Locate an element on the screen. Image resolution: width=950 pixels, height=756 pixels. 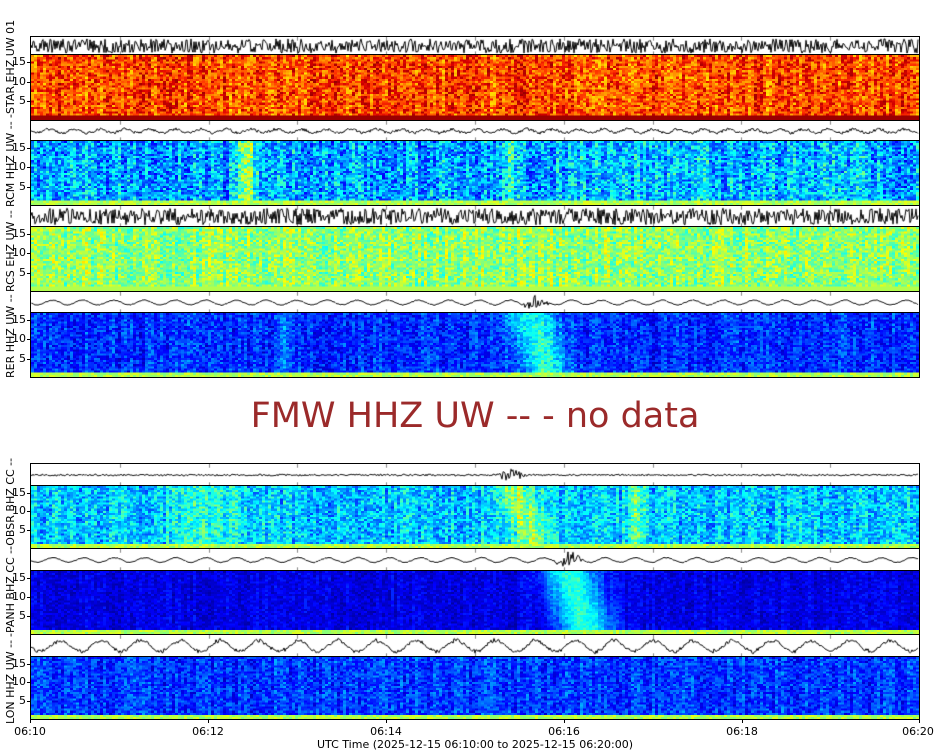
waveform-trace-rer is located at coordinates (475, 302).